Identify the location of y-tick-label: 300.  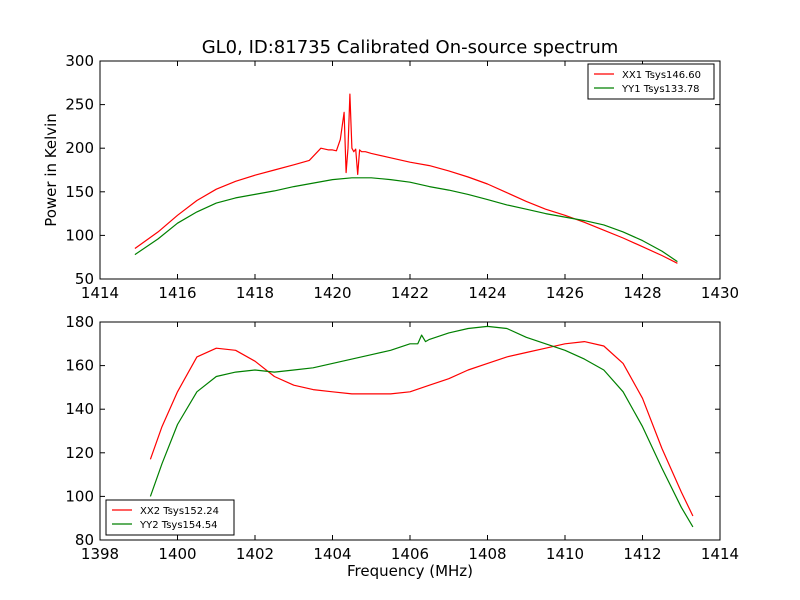
(79, 61).